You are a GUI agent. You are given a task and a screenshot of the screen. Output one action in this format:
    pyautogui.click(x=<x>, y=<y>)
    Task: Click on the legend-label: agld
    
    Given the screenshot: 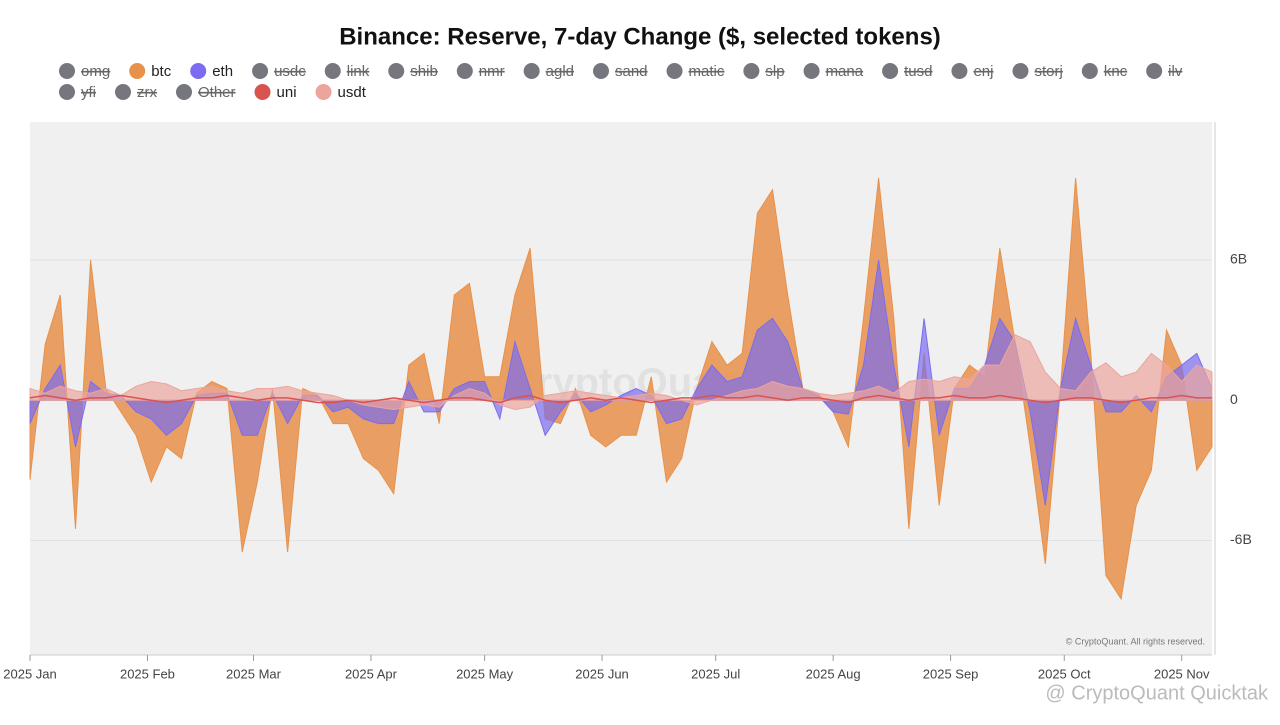 What is the action you would take?
    pyautogui.click(x=560, y=71)
    